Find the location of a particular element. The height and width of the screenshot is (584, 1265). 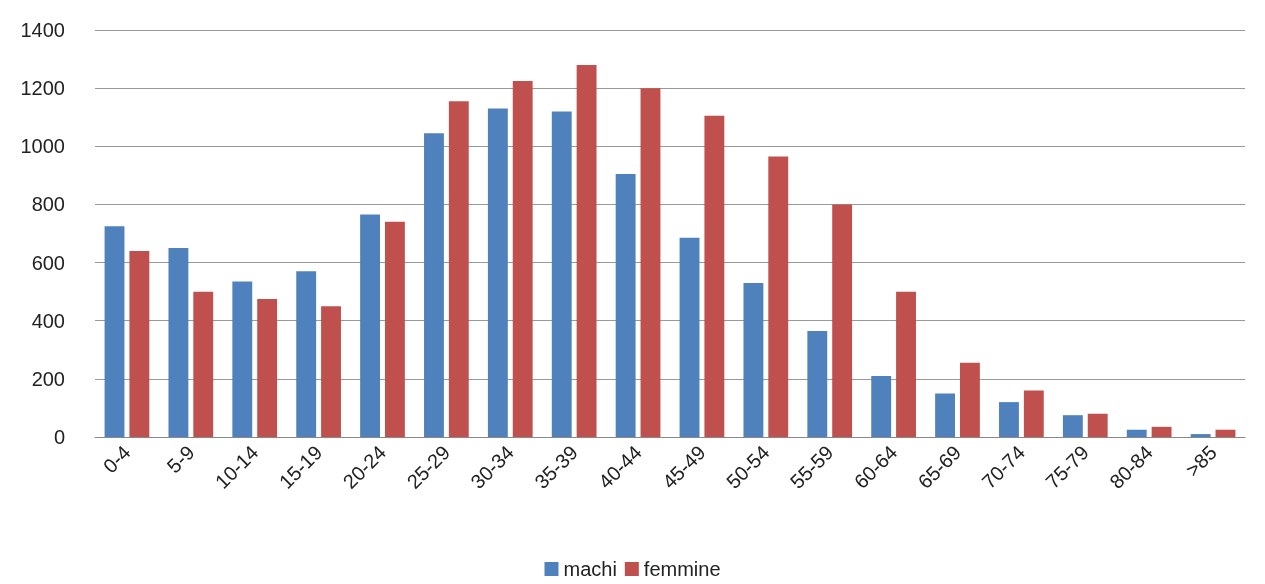

x-tick-label: 5-9 is located at coordinates (180, 459).